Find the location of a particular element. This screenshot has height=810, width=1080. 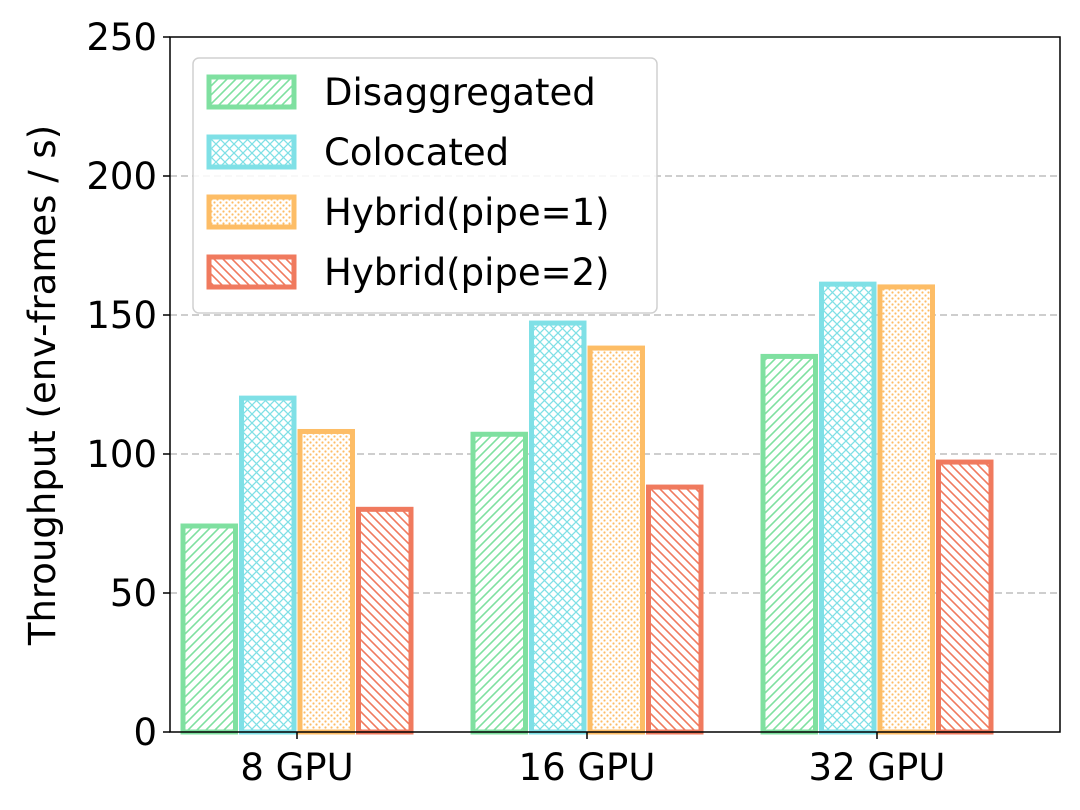

y-tick-label: 50 is located at coordinates (133, 593).